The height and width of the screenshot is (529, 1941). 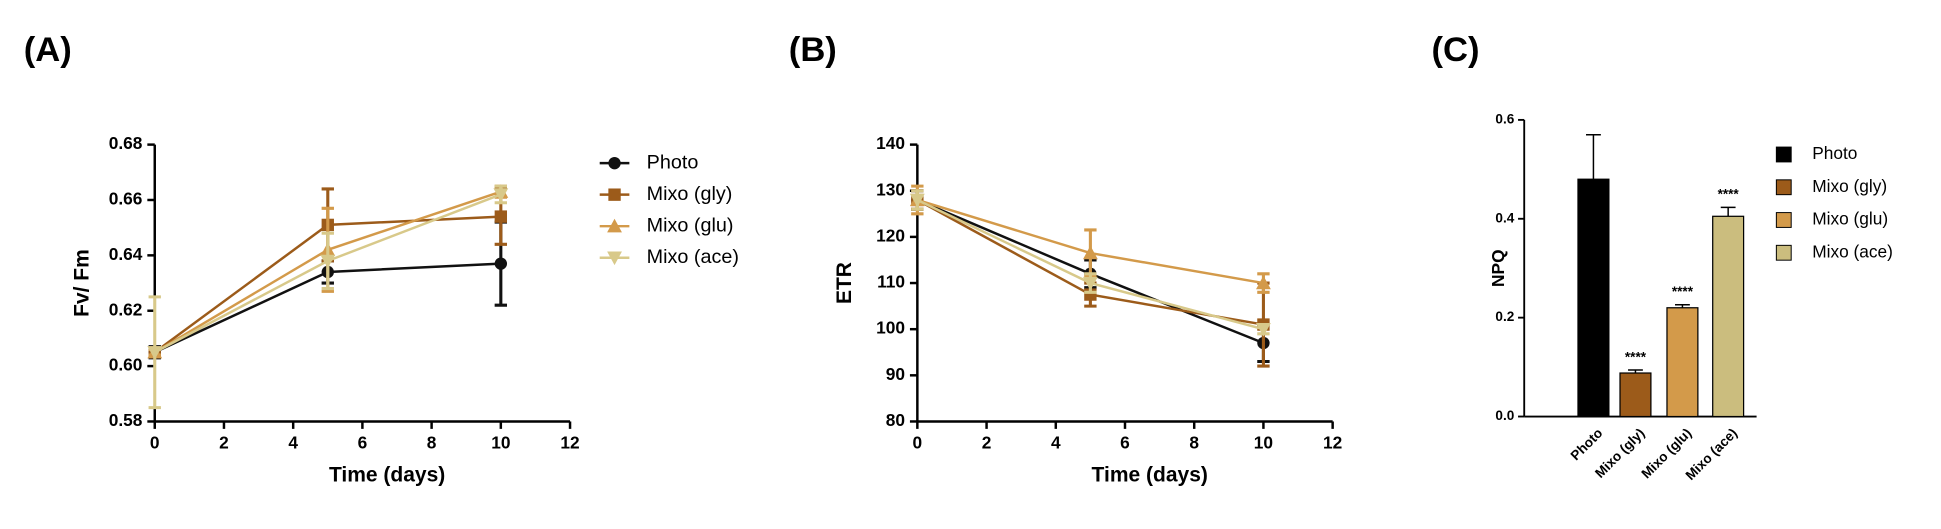 I want to click on panel-label: (B), so click(x=813, y=50).